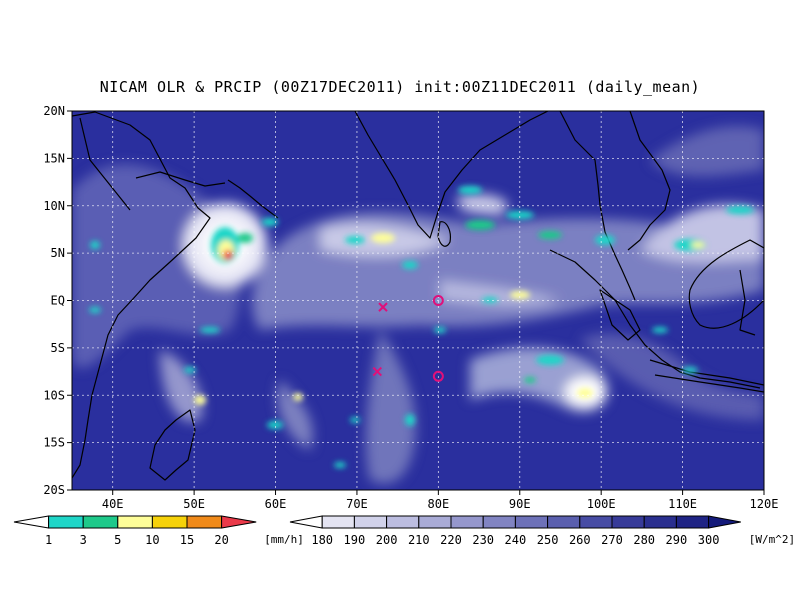  I want to click on colorbar-label: 180, so click(322, 540).